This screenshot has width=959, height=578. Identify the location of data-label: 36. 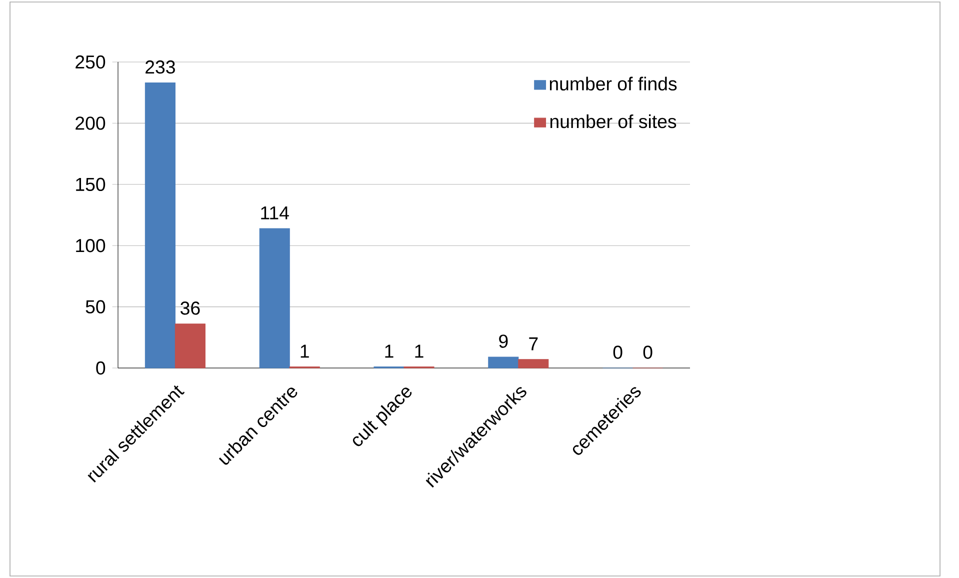
(190, 308).